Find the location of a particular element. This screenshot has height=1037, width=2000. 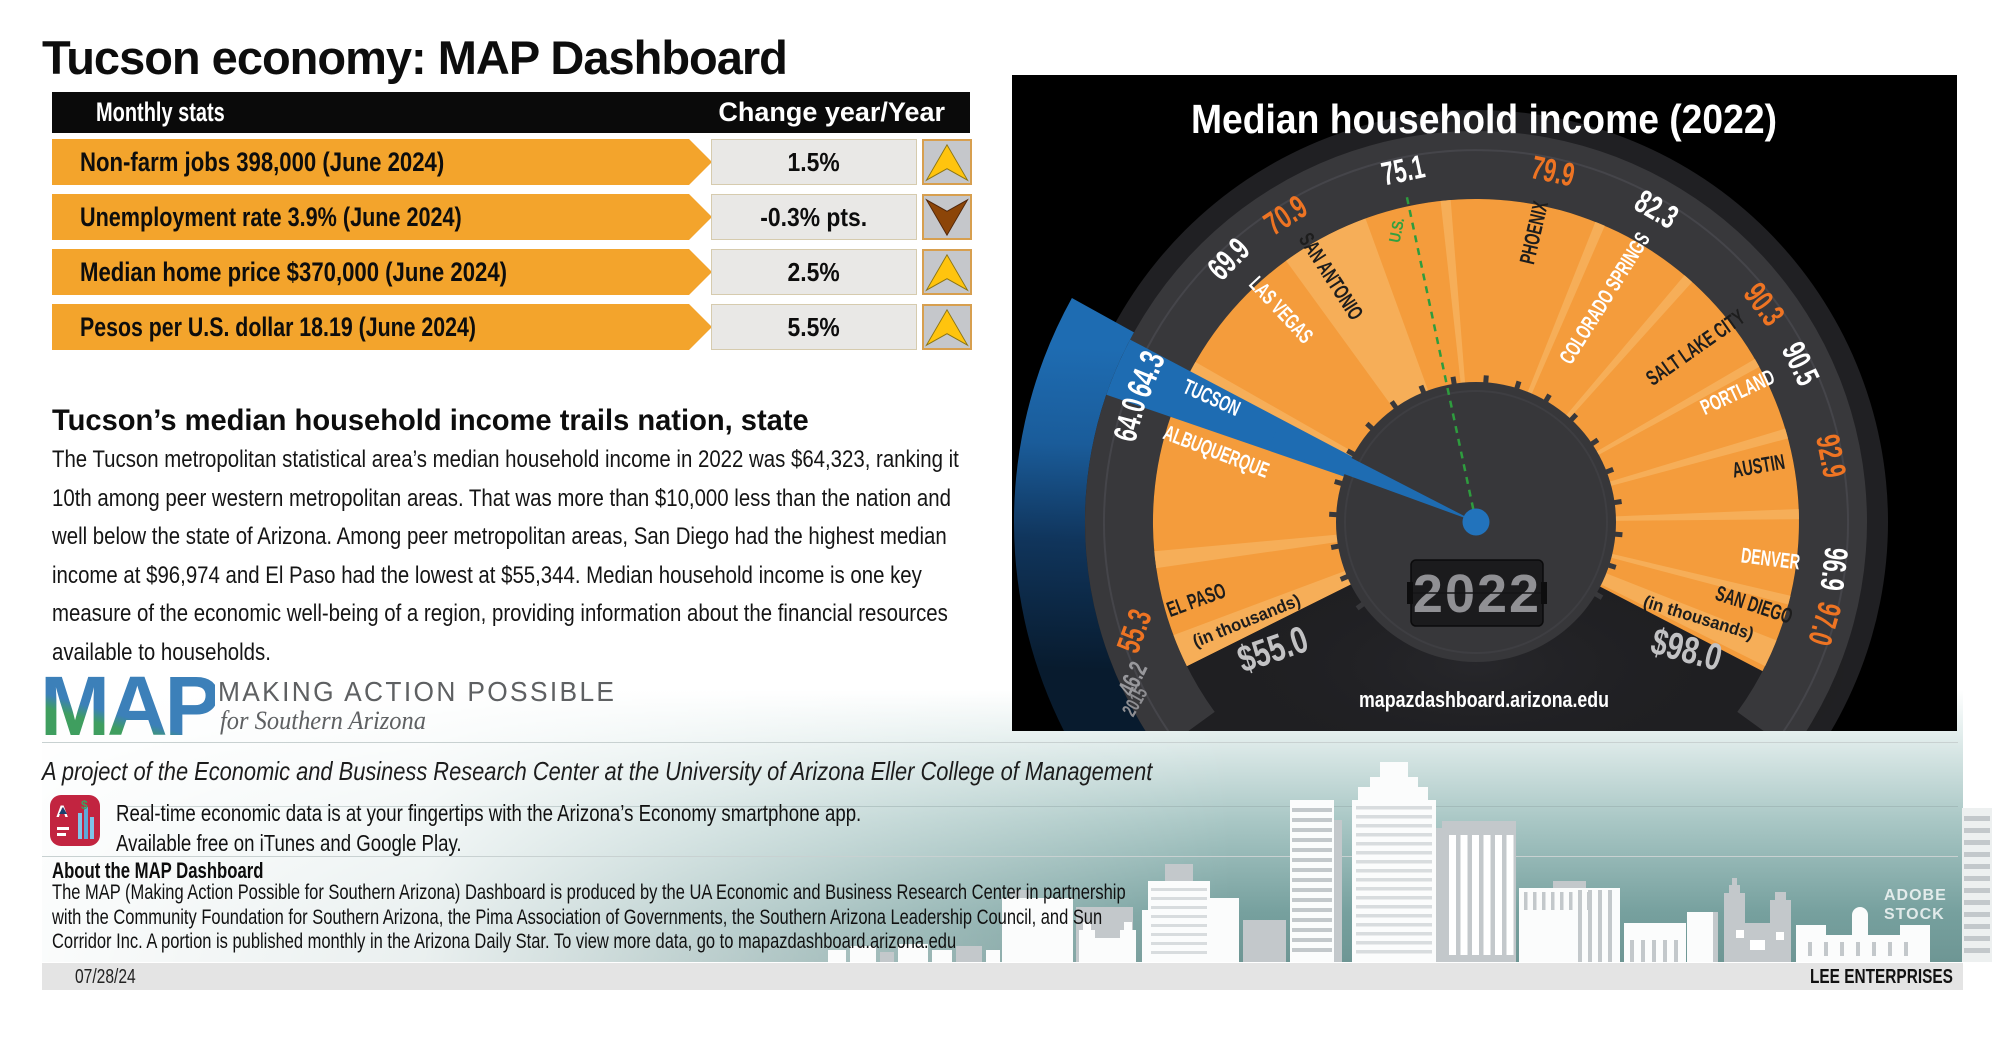

svg-text: U.S. is located at coordinates (1398, 230).